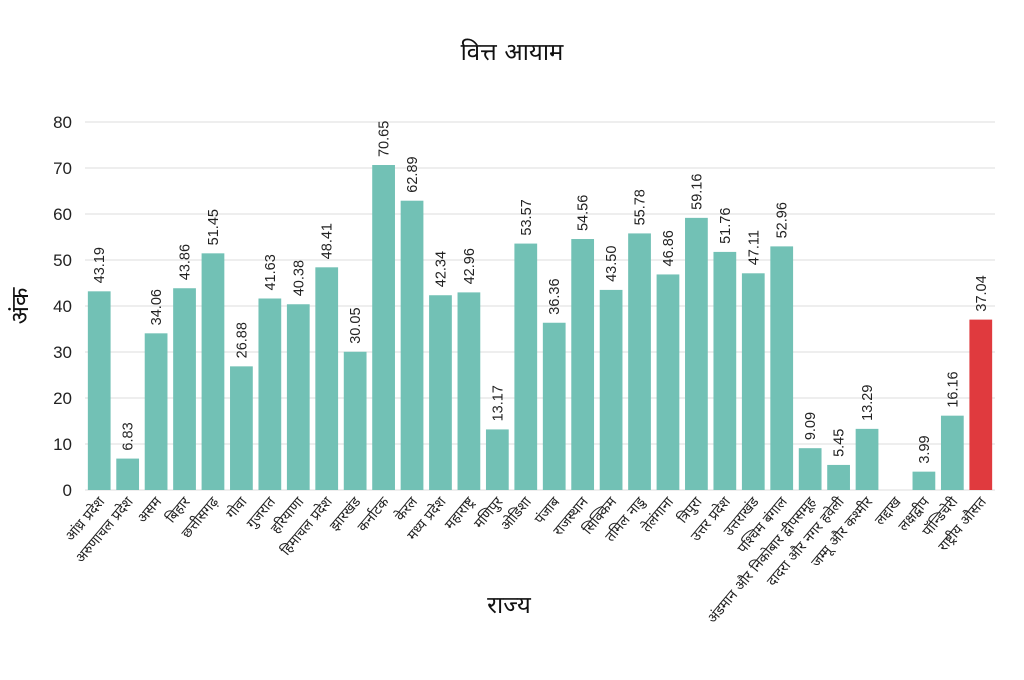  I want to click on data-label: 26.88, so click(242, 340).